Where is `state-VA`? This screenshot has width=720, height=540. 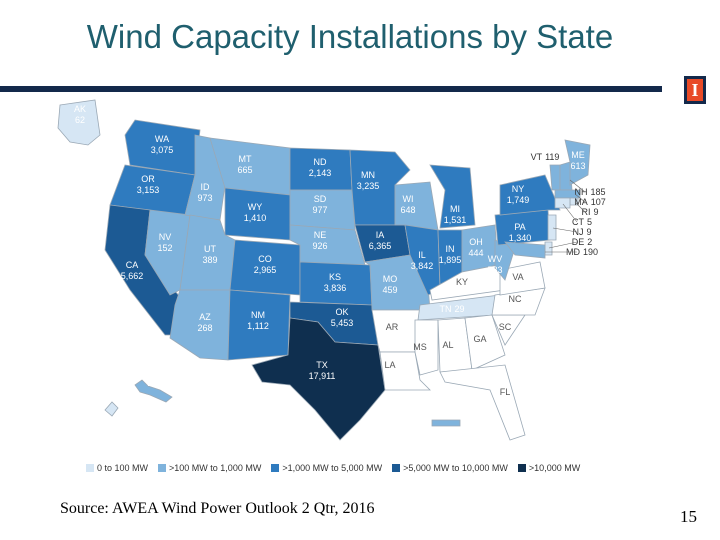 state-VA is located at coordinates (522, 278).